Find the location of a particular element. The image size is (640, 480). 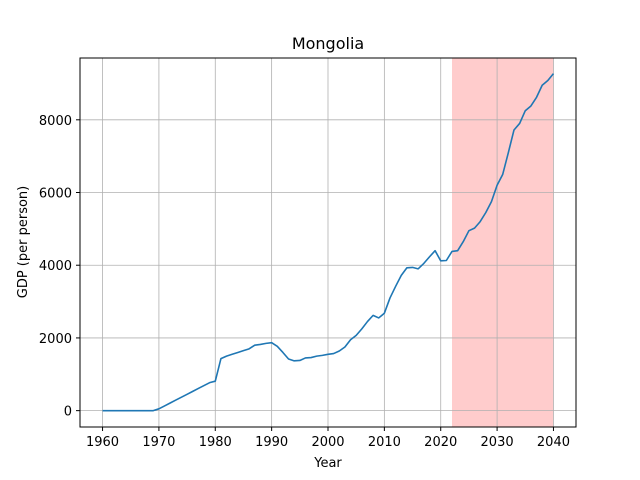

x-tick-label: 1980 is located at coordinates (215, 442).